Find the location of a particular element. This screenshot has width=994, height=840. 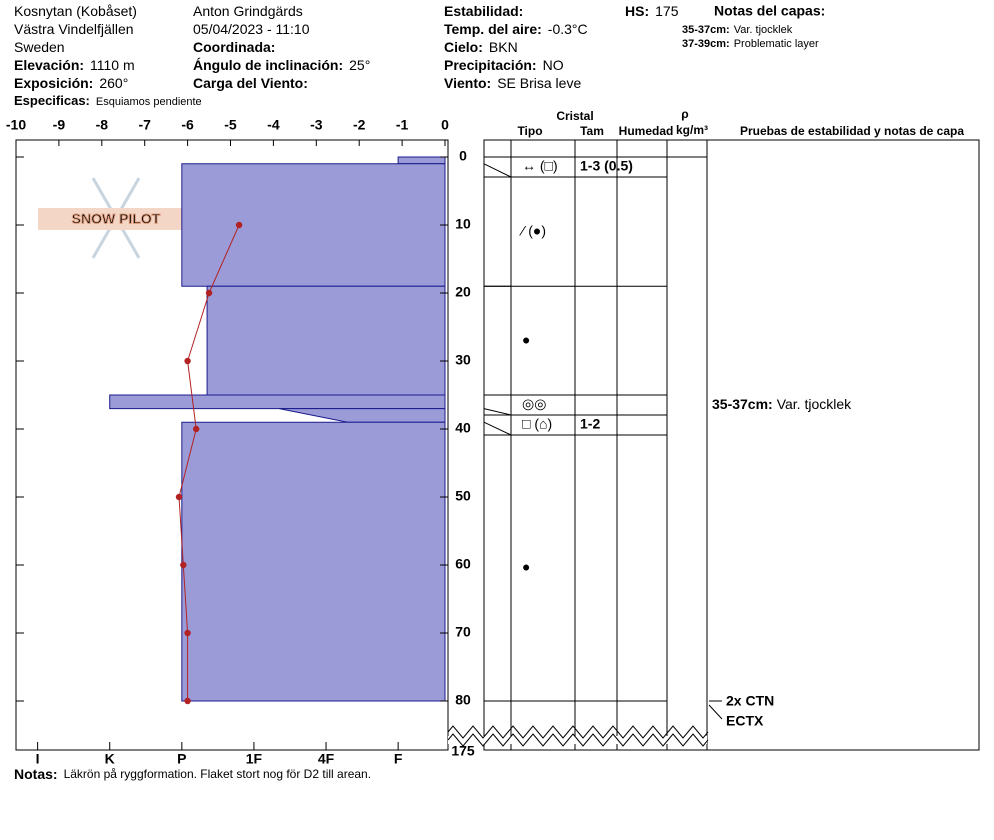

temp-tick-label: 0 is located at coordinates (445, 125).